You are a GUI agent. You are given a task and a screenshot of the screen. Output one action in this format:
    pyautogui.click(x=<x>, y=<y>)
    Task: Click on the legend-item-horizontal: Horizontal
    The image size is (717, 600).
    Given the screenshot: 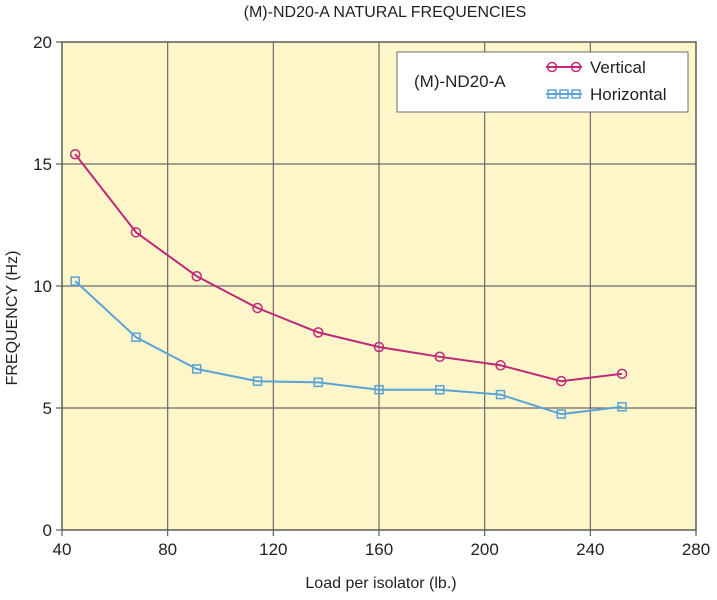 What is the action you would take?
    pyautogui.click(x=606, y=94)
    